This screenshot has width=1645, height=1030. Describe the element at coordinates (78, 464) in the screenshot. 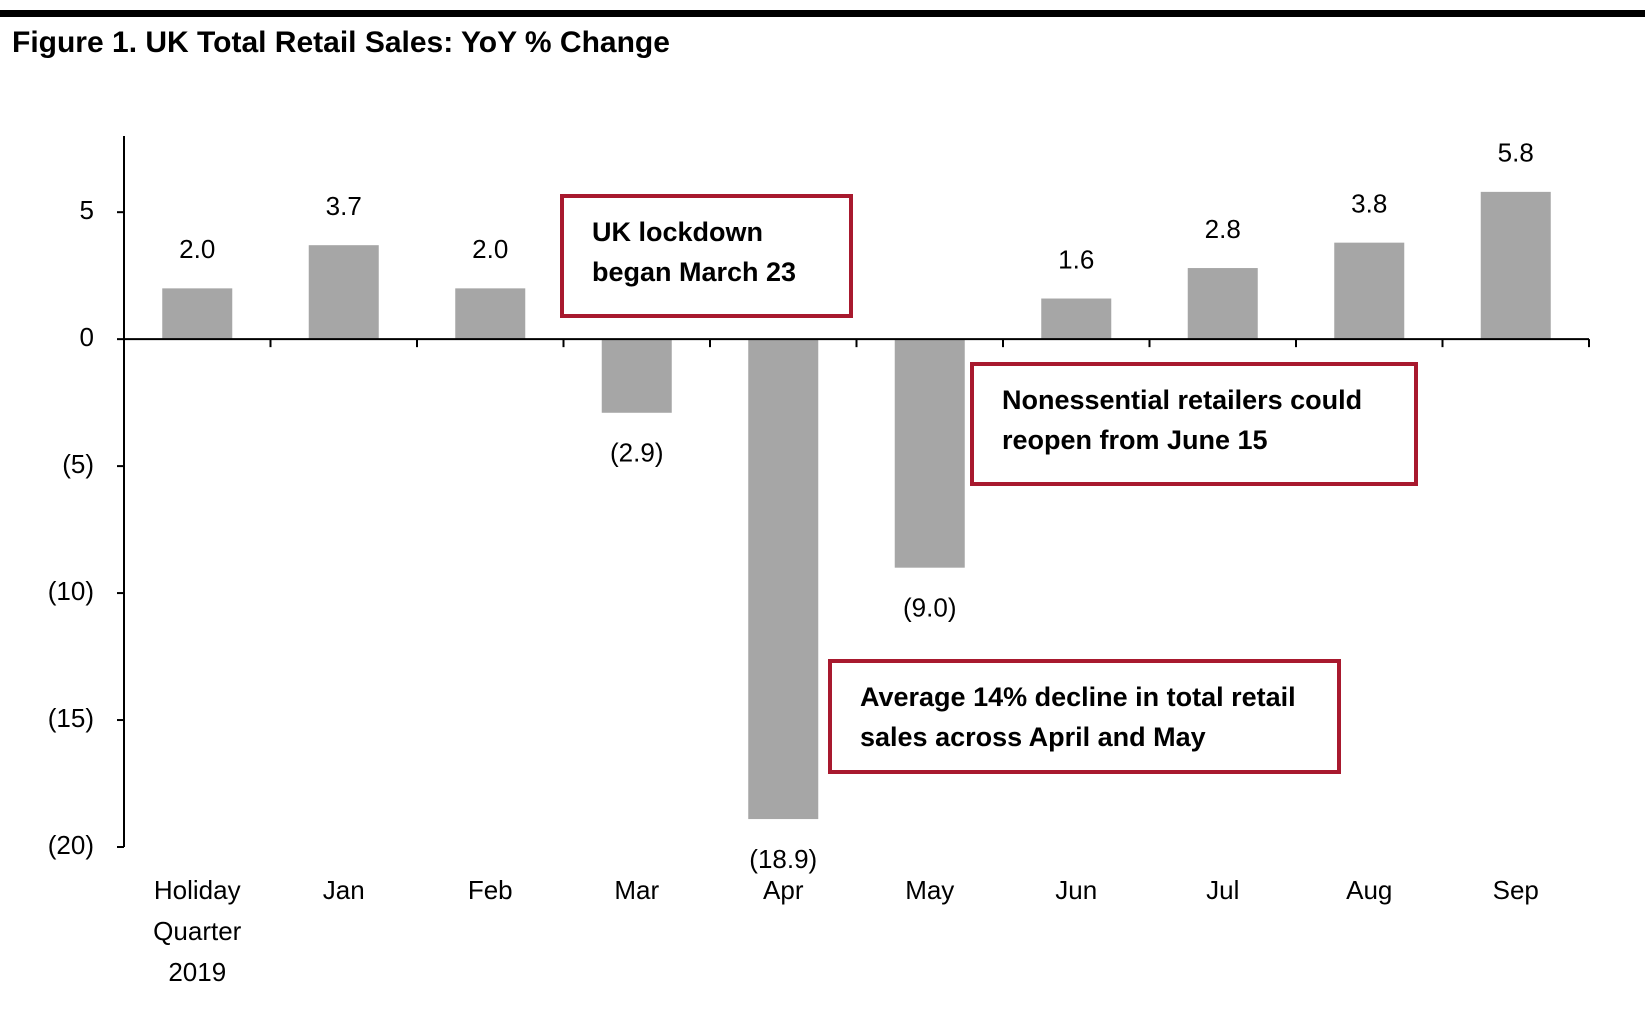

I see `y-tick-label: (5)` at that location.